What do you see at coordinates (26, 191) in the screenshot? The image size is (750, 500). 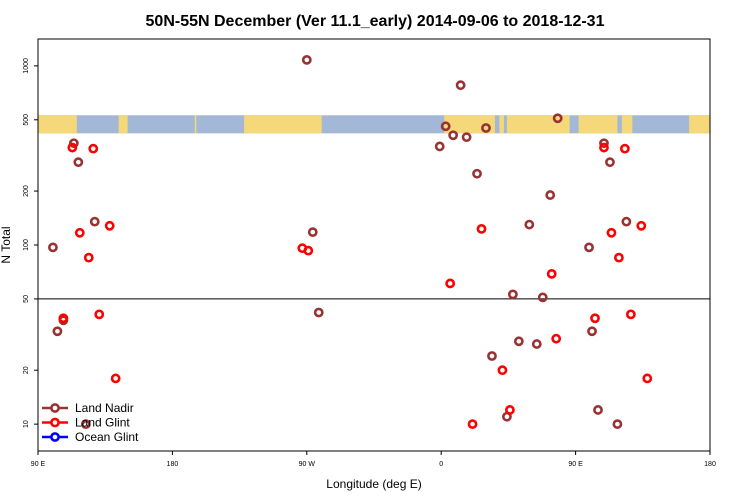 I see `y-tick-label: 200` at bounding box center [26, 191].